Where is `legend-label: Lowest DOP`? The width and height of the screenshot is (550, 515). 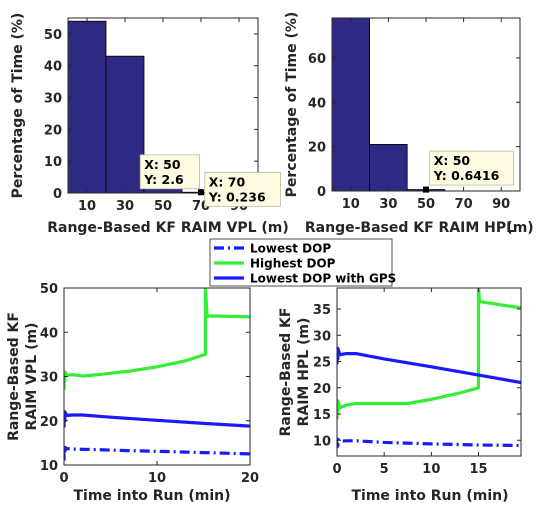
legend-label: Lowest DOP is located at coordinates (290, 249).